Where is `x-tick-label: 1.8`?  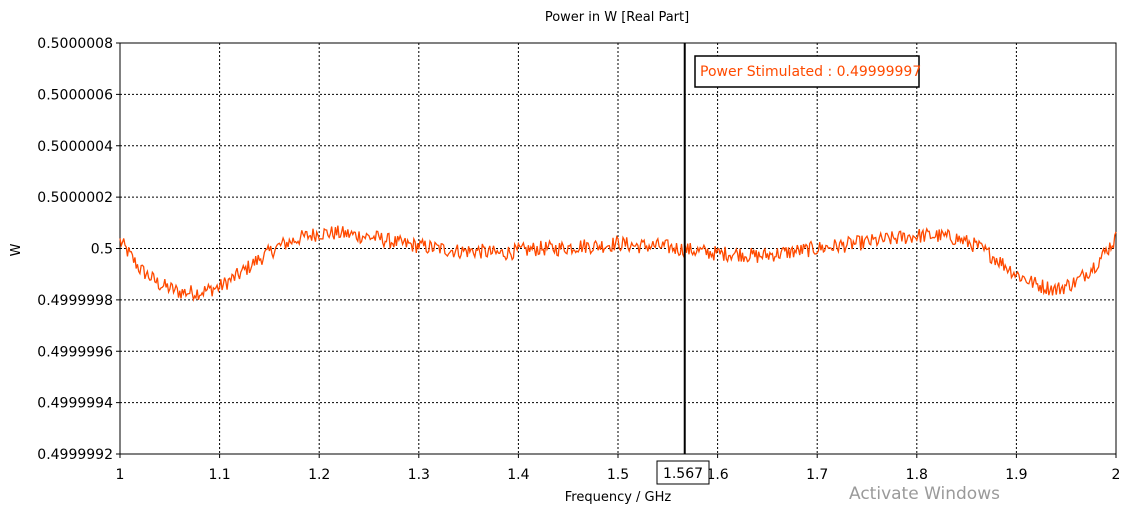
x-tick-label: 1.8 is located at coordinates (917, 475).